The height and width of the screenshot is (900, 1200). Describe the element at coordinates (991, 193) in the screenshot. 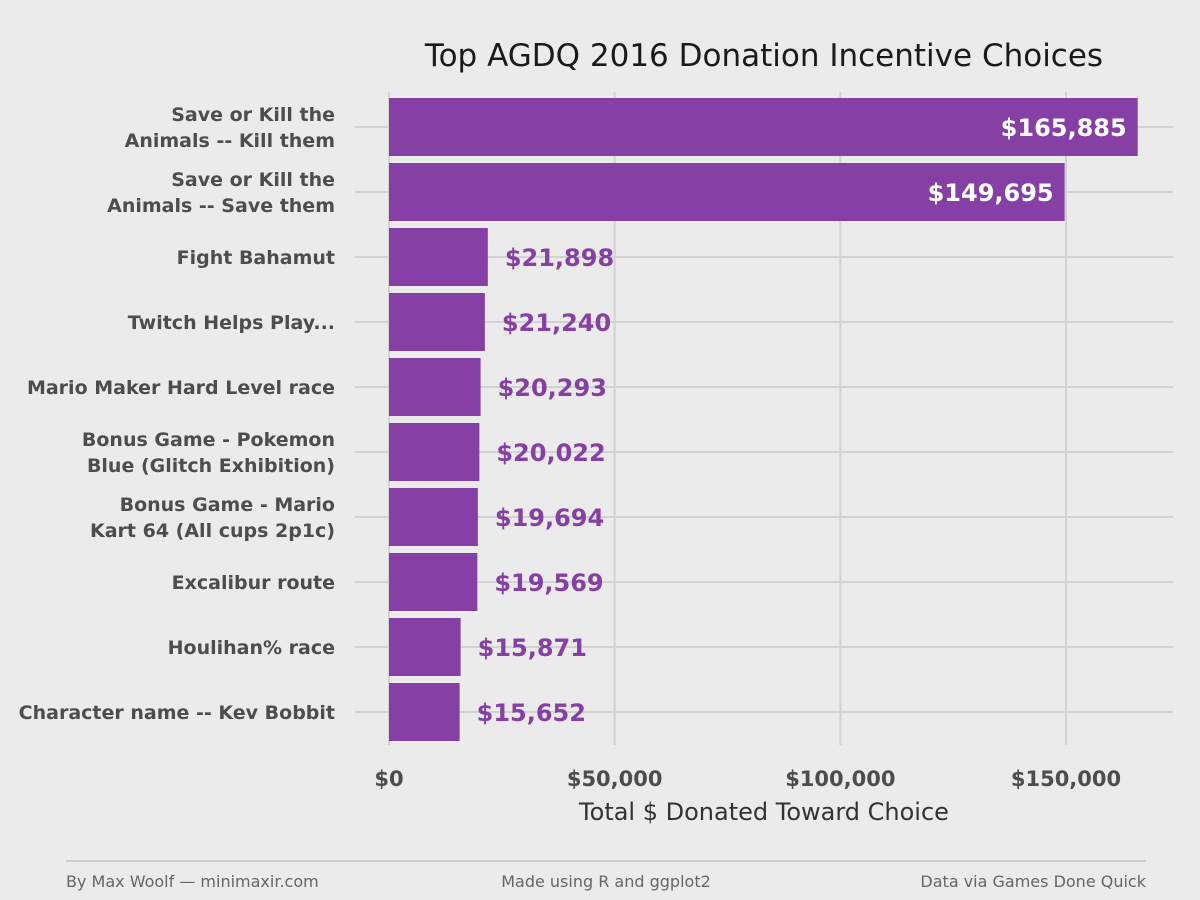

I see `value-label: $149,695` at that location.